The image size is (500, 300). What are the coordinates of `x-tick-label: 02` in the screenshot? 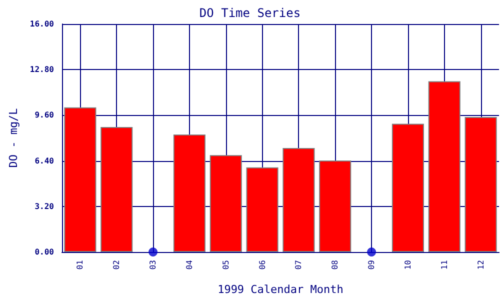 It's located at (117, 265).